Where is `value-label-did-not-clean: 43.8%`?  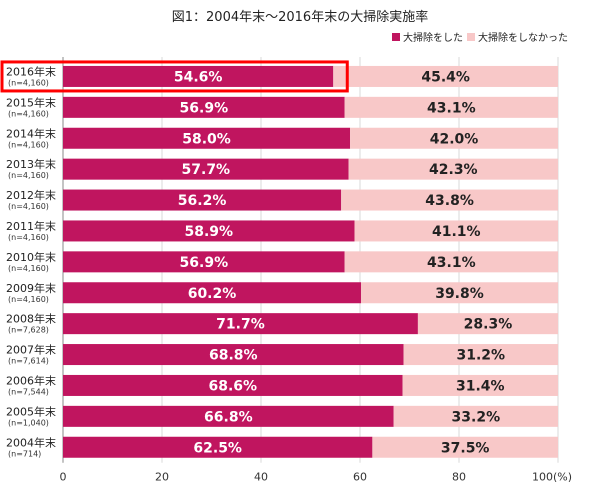 value-label-did-not-clean: 43.8% is located at coordinates (449, 201).